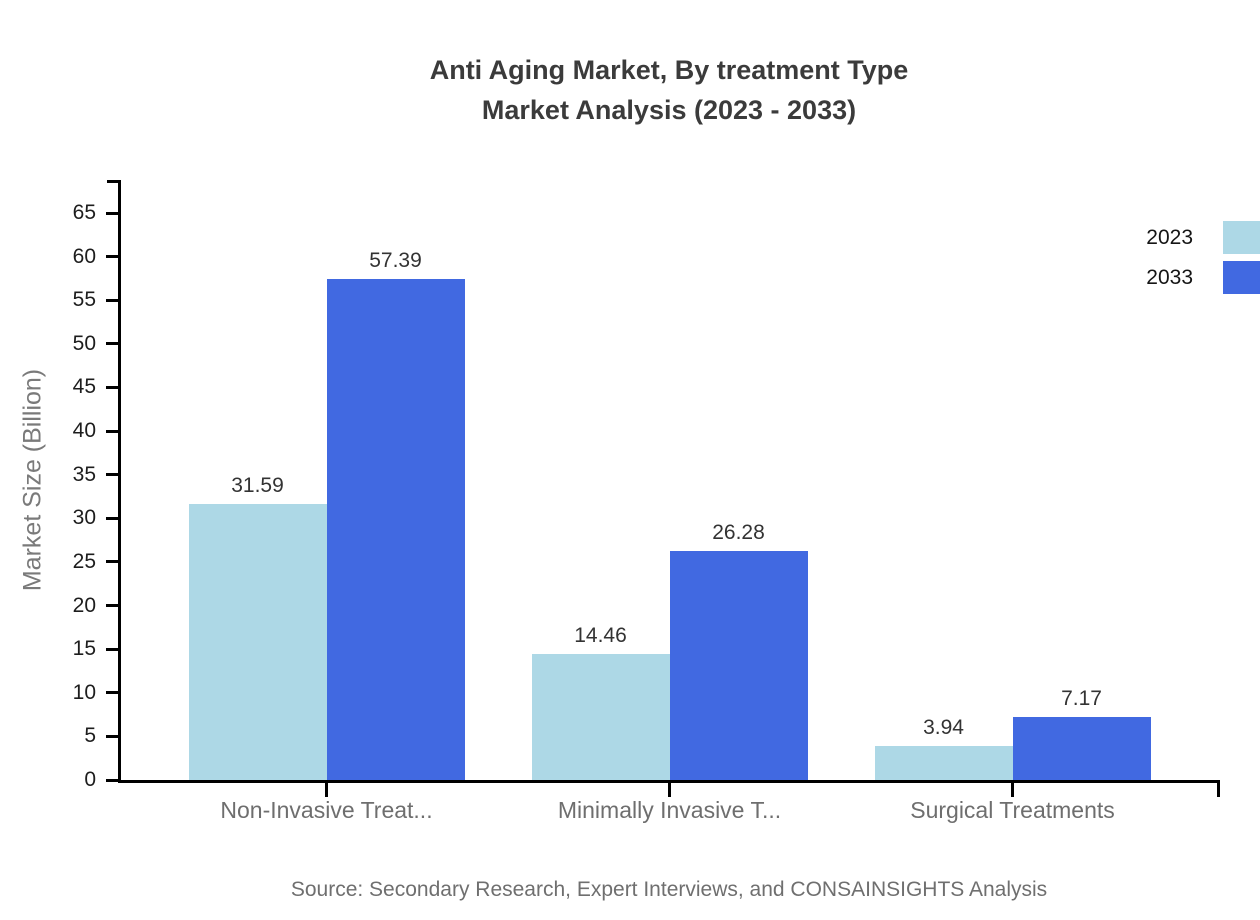  Describe the element at coordinates (1169, 277) in the screenshot. I see `legend-label-2033: 2033` at that location.